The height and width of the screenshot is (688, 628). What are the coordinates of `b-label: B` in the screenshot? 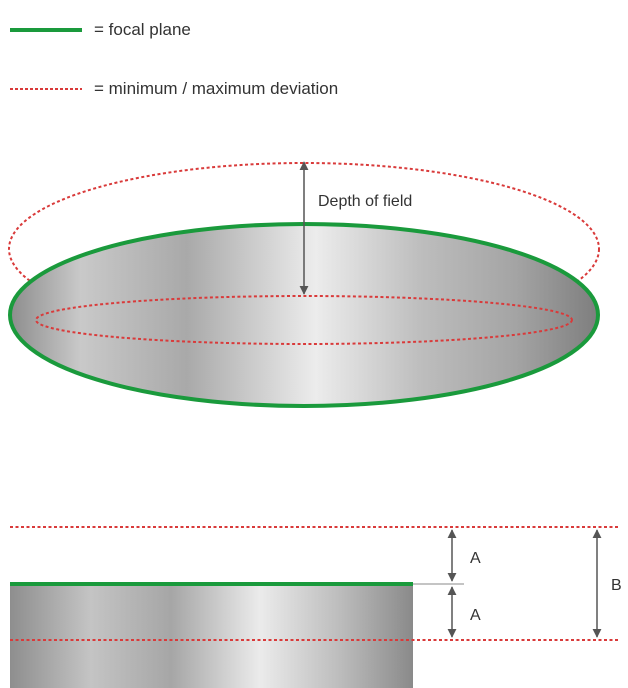 It's located at (616, 585).